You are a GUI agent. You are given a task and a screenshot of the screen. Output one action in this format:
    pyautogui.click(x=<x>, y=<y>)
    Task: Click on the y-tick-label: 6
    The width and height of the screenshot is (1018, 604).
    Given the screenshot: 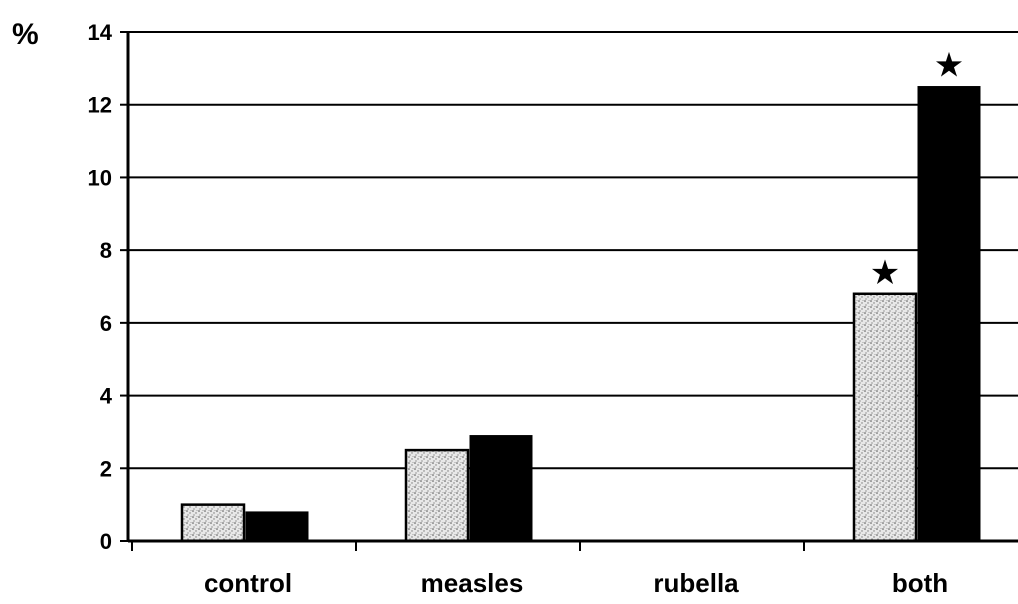 What is the action you would take?
    pyautogui.click(x=106, y=323)
    